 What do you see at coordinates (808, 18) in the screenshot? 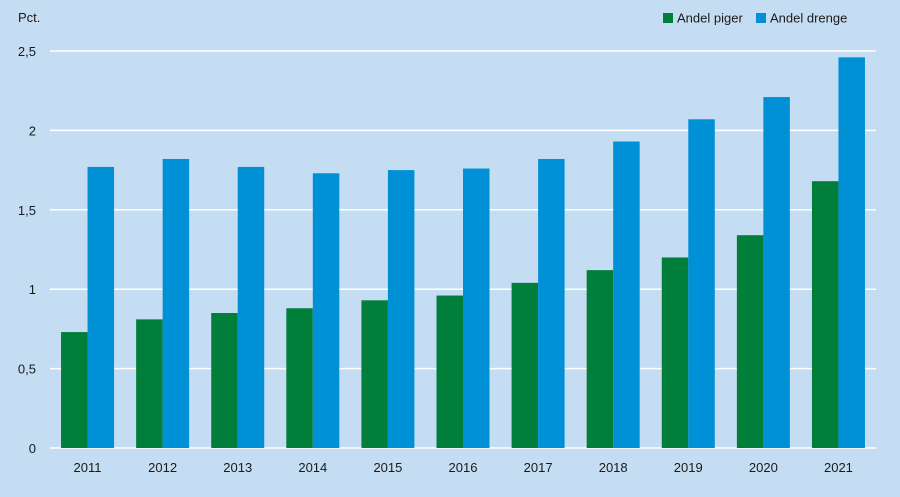
I see `legend-label-drenge: Andel drenge` at bounding box center [808, 18].